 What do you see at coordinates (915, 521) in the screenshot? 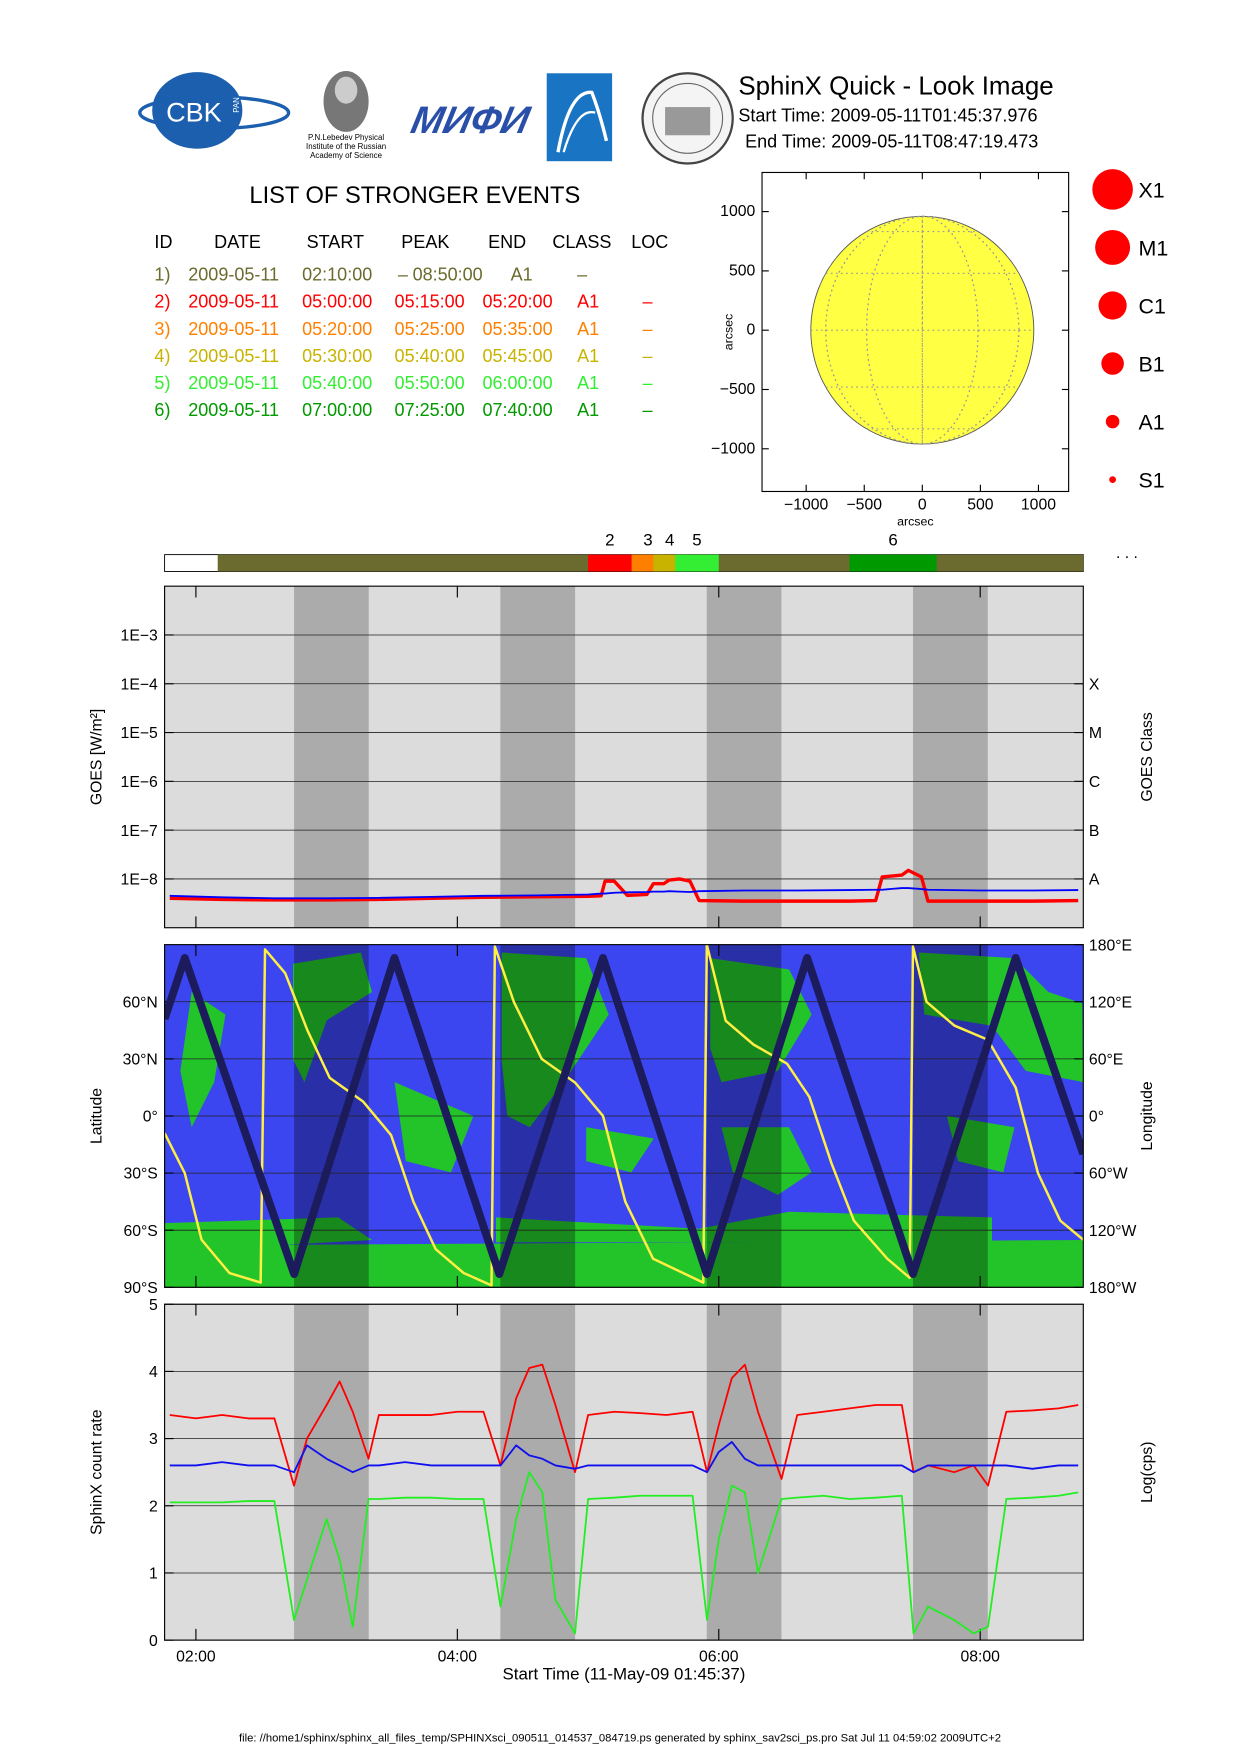
I see `x-axis-label: arcsec` at bounding box center [915, 521].